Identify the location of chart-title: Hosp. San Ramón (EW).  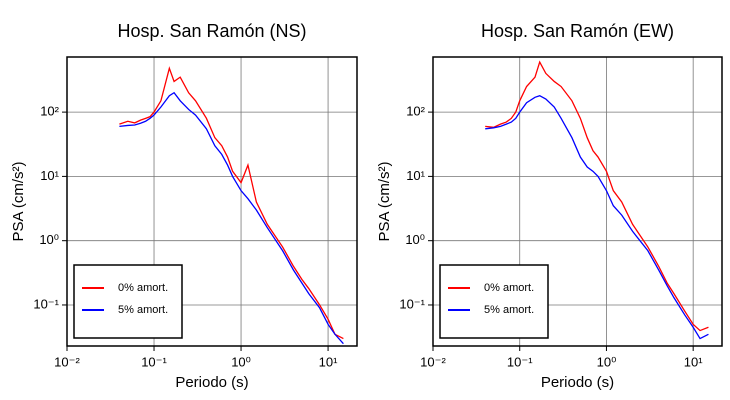
(577, 31).